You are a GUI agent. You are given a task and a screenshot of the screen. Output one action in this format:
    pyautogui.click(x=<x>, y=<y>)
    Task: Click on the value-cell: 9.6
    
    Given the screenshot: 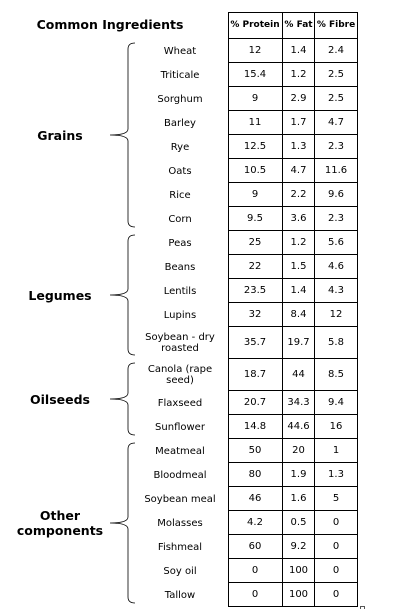 What is the action you would take?
    pyautogui.click(x=336, y=195)
    